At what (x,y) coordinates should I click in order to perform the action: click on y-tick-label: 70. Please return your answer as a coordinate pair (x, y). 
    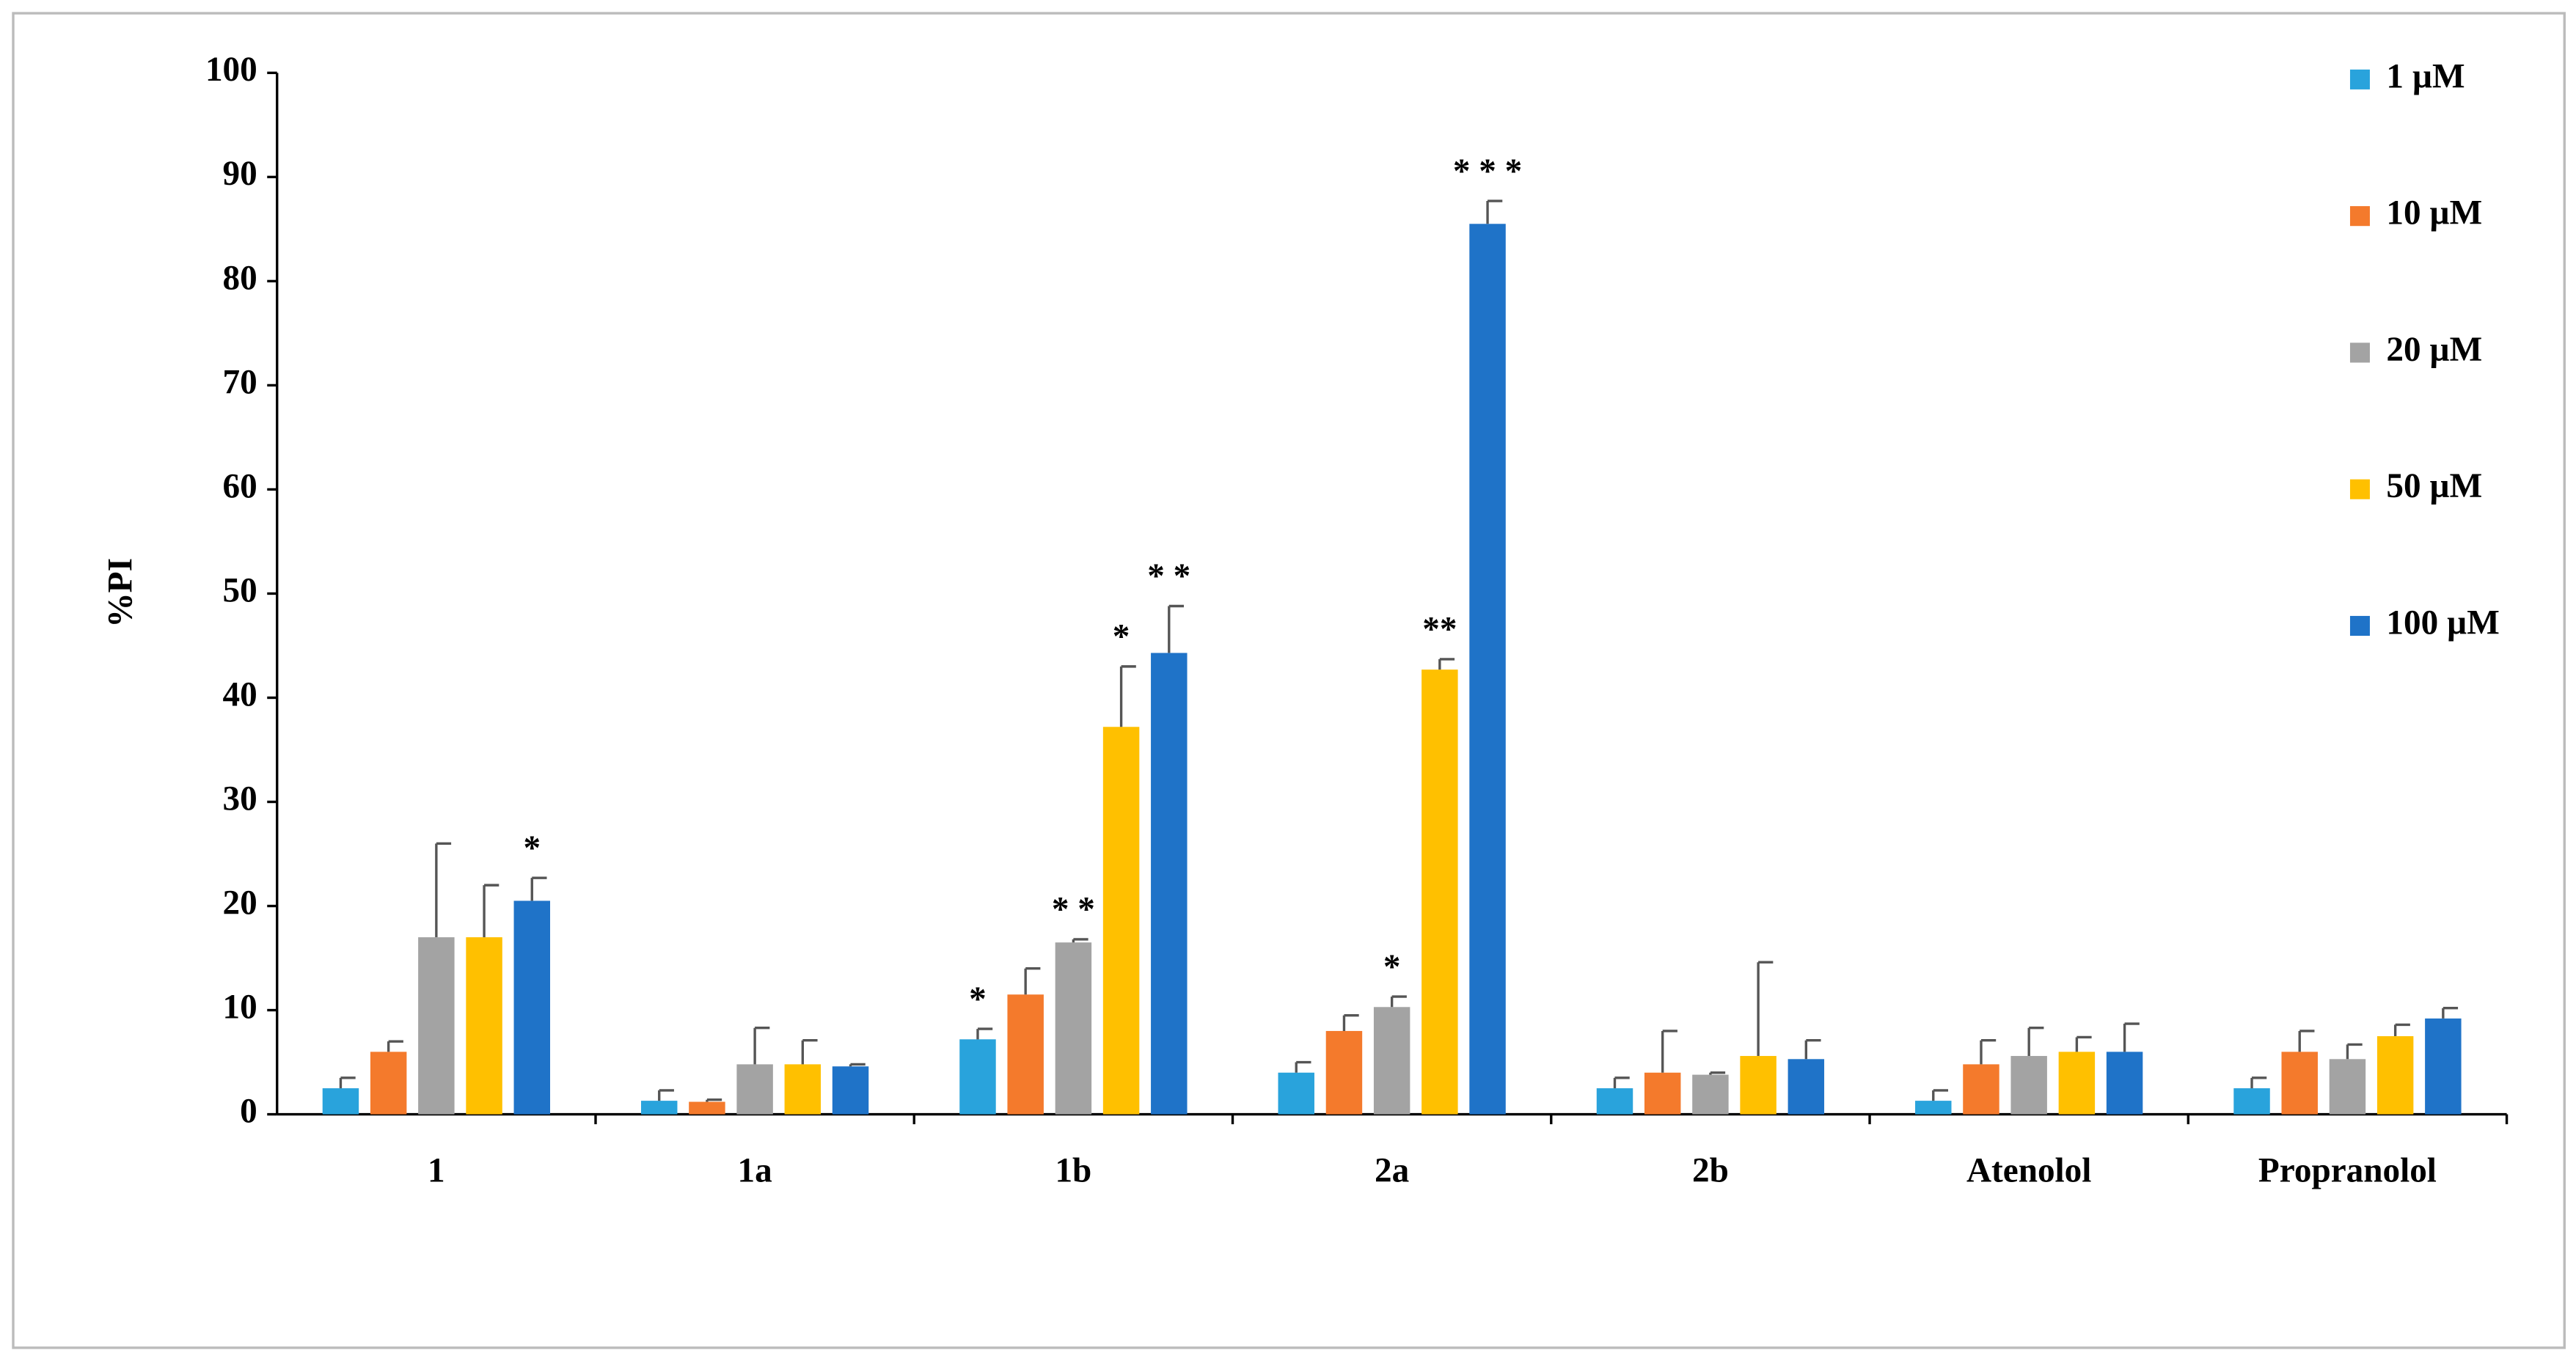
    Looking at the image, I should click on (240, 382).